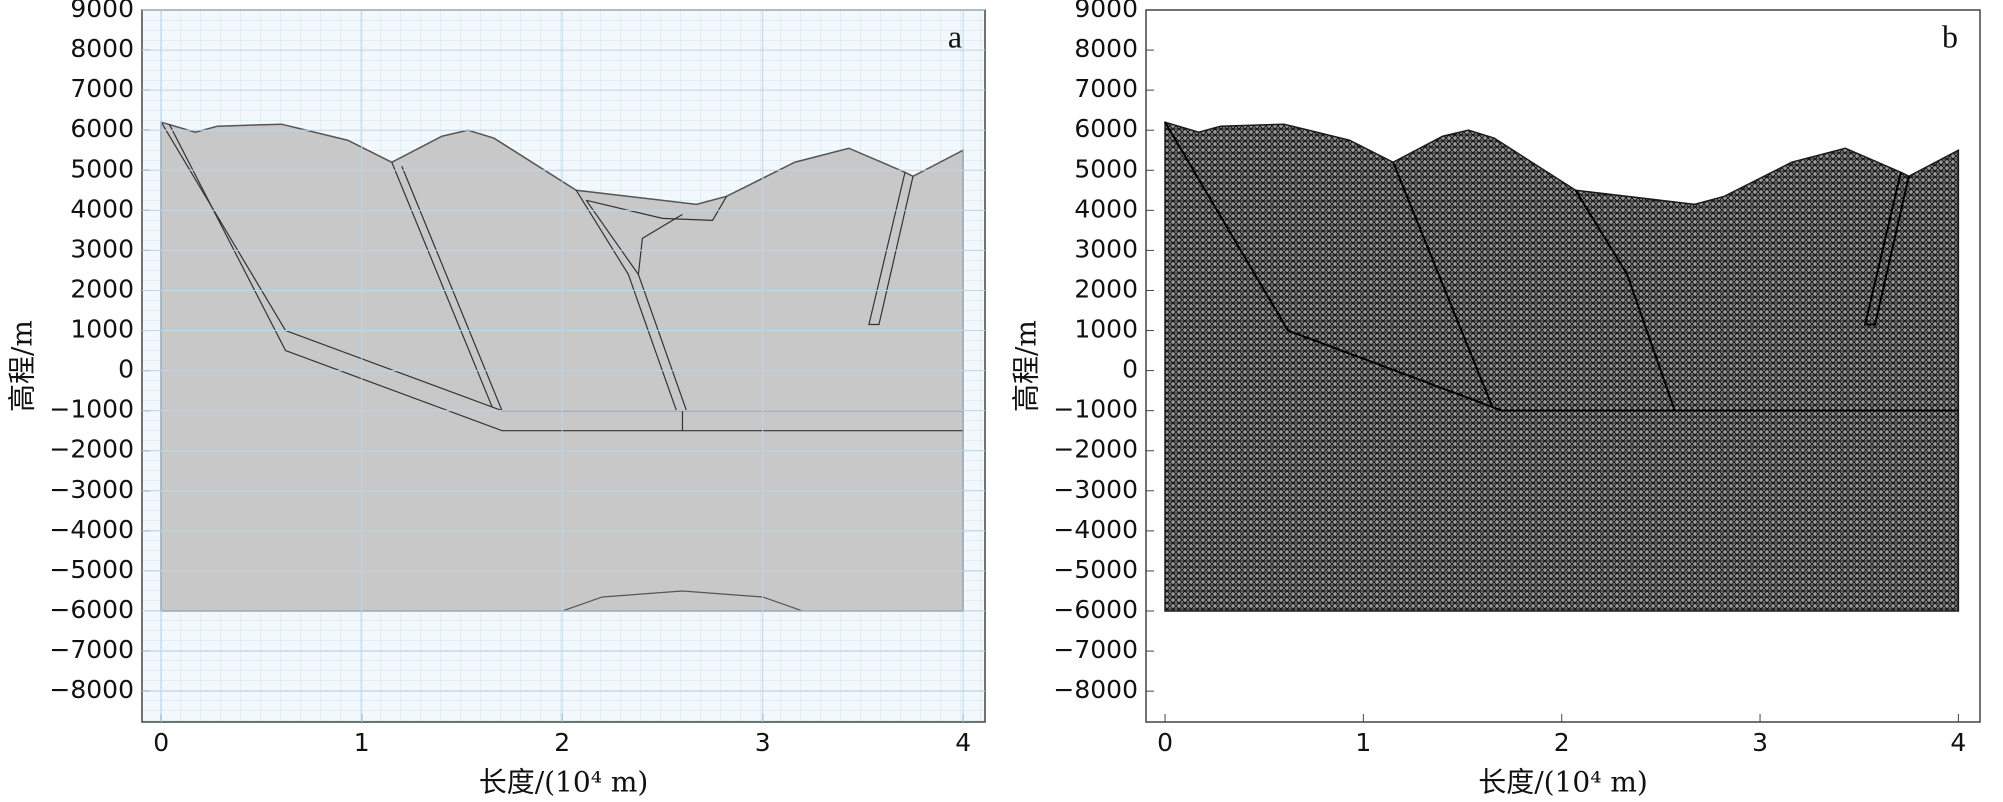 Image resolution: width=2003 pixels, height=802 pixels. Describe the element at coordinates (955, 36) in the screenshot. I see `panel-letter: a` at that location.